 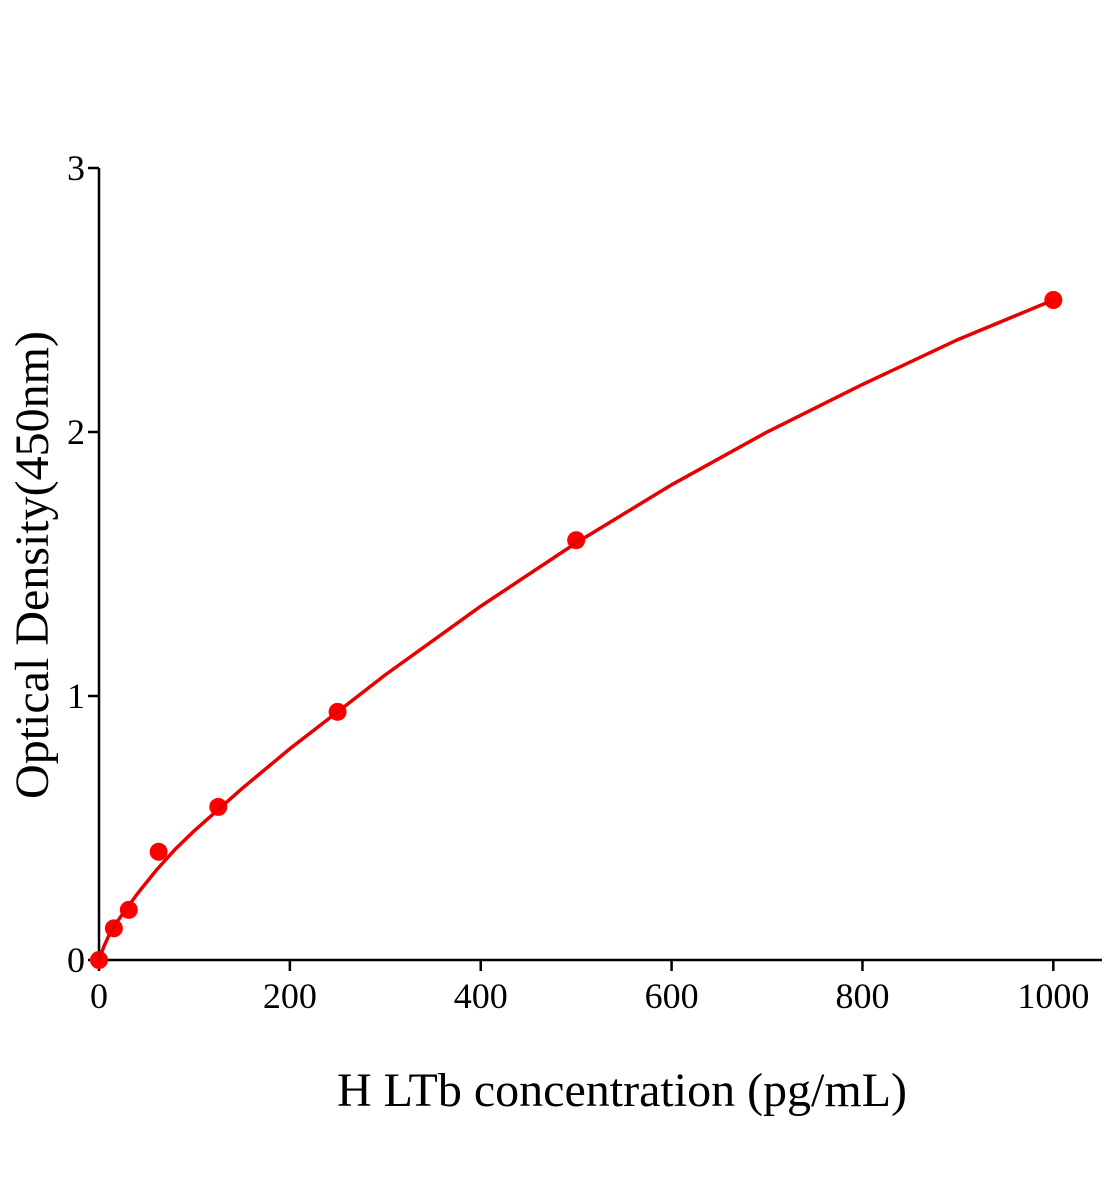 I want to click on data-point, so click(x=158, y=851).